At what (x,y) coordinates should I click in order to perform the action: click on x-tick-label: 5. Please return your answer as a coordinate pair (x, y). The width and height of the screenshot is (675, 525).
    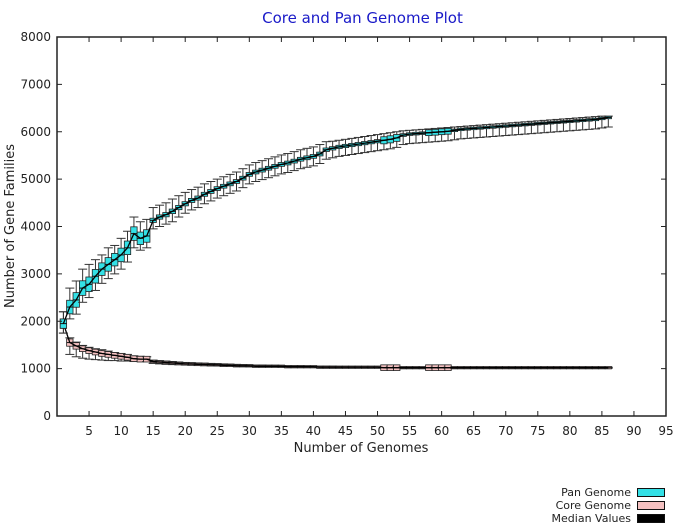
    Looking at the image, I should click on (89, 431).